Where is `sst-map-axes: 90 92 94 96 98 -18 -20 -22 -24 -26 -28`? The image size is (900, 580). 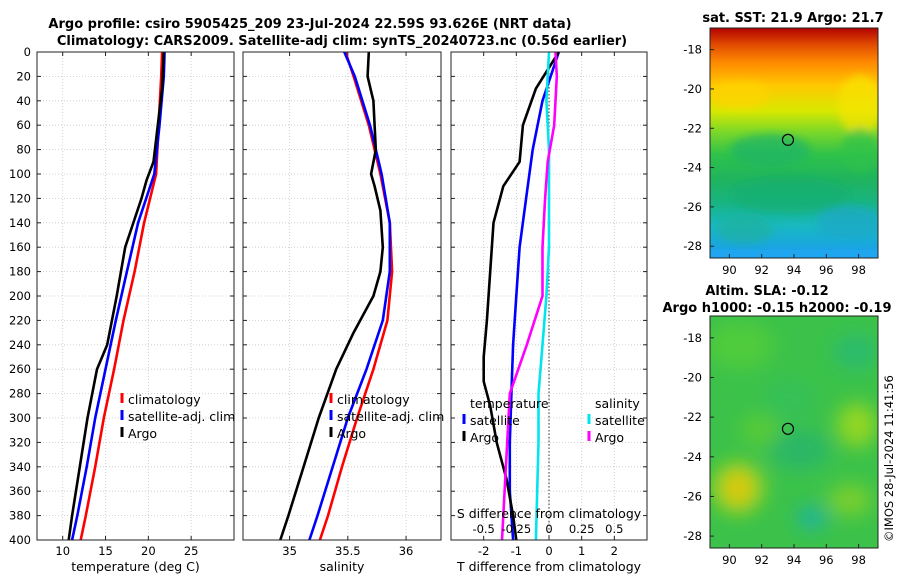
sst-map-axes: 90 92 94 96 98 -18 -20 -22 -24 -26 -28 is located at coordinates (774, 160).